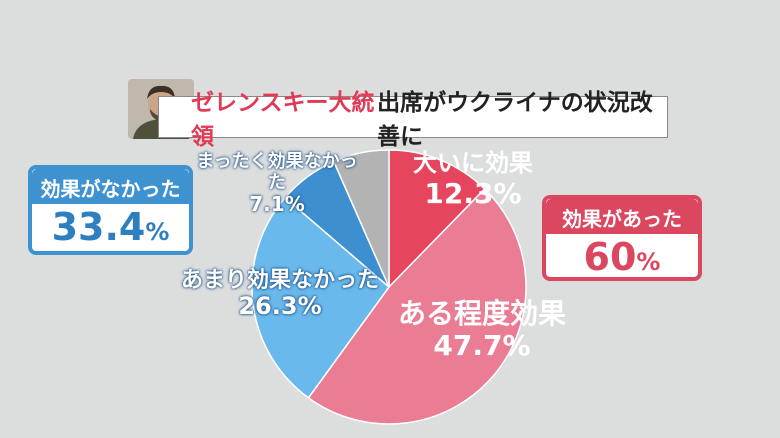 The height and width of the screenshot is (438, 780). What do you see at coordinates (482, 346) in the screenshot?
I see `slice-label-1-value: 47.7%` at bounding box center [482, 346].